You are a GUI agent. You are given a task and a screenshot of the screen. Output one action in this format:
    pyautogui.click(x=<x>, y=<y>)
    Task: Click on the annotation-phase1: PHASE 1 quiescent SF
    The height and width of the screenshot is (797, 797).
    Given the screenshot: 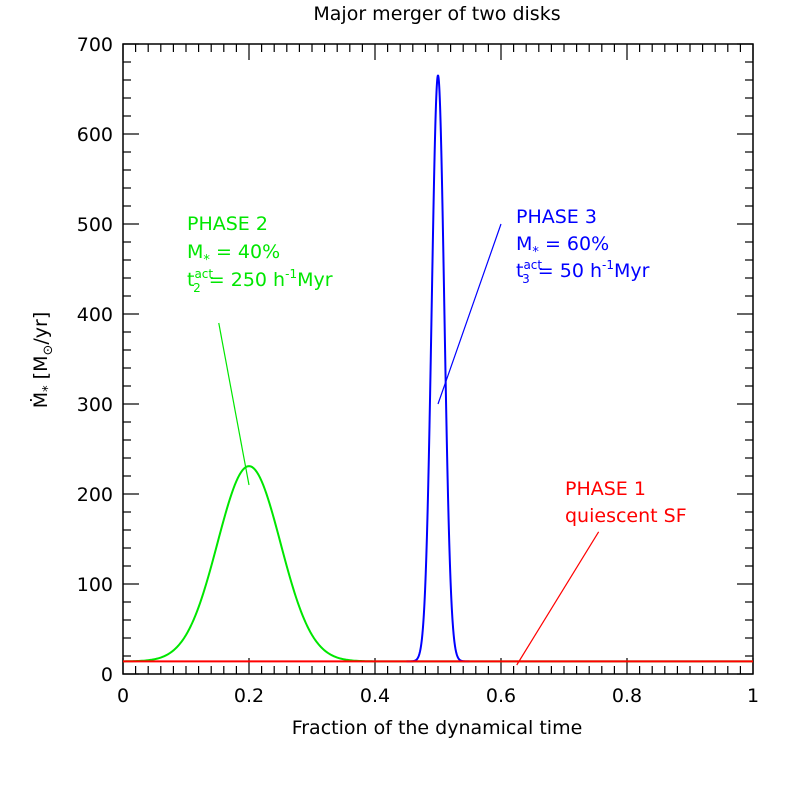 What is the action you would take?
    pyautogui.click(x=601, y=572)
    